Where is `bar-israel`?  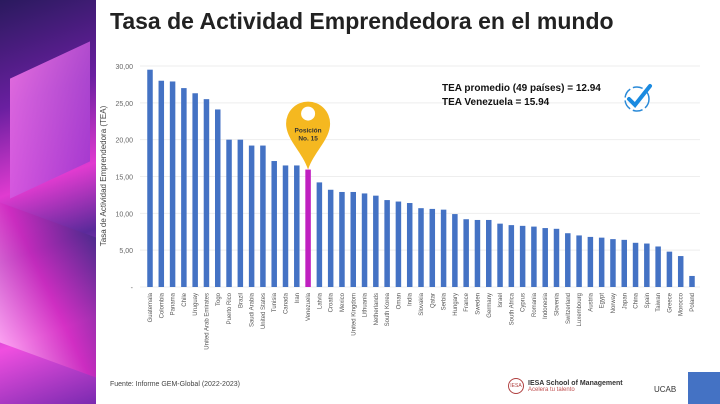
bar-israel is located at coordinates (500, 255).